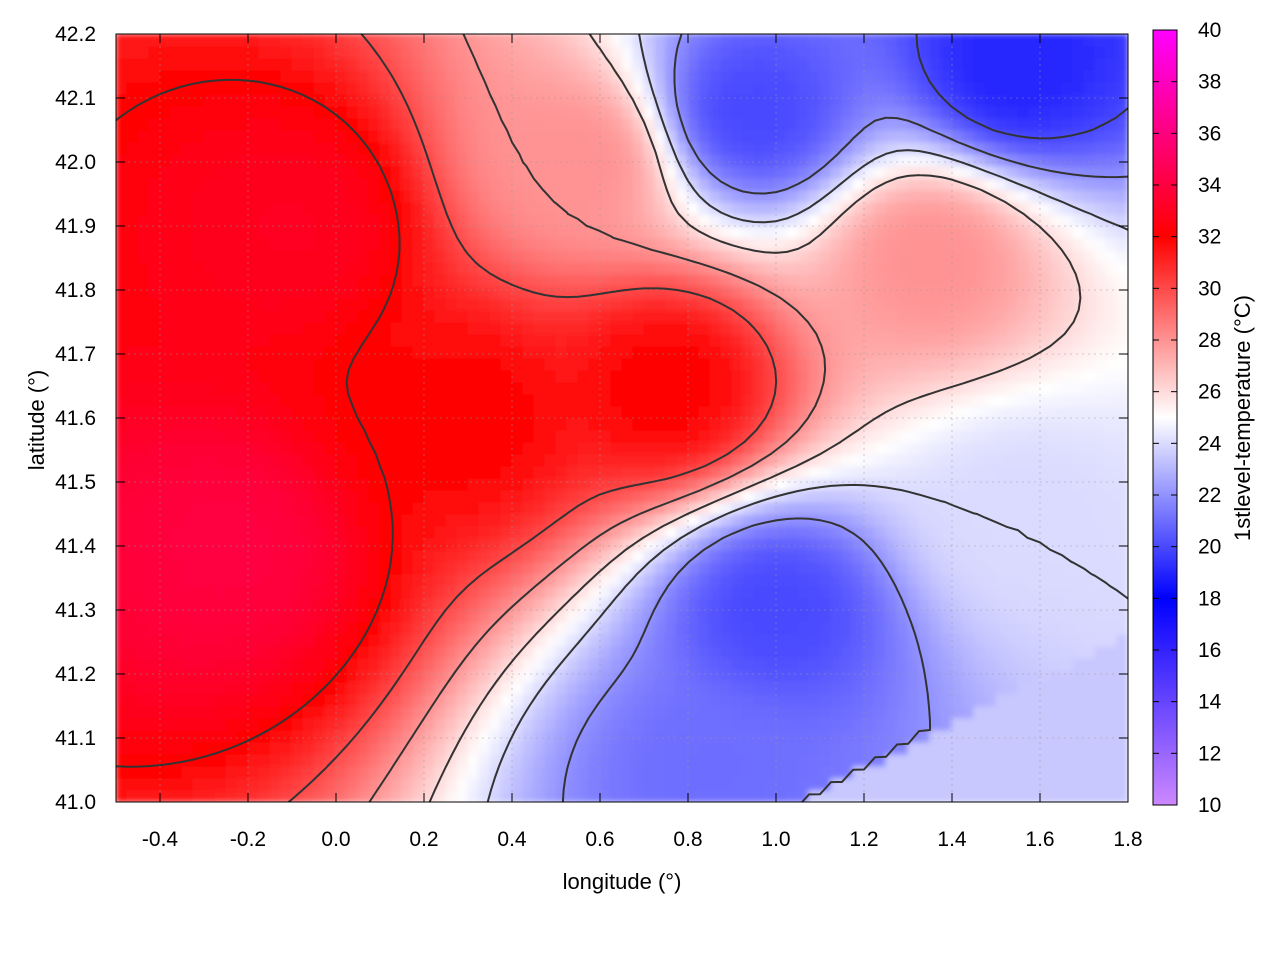  I want to click on x-tick-label: 1.8, so click(1127, 839).